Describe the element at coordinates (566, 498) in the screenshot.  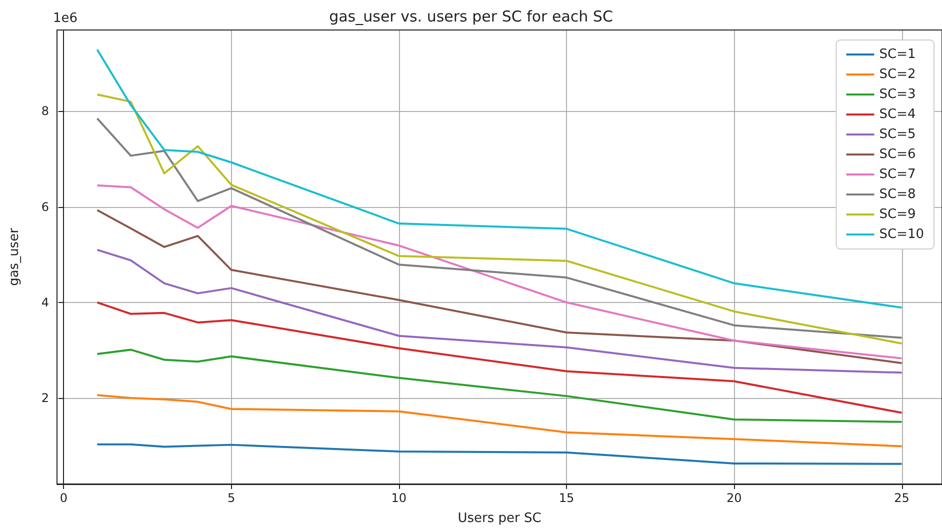
I see `x-tick-label: 15` at that location.